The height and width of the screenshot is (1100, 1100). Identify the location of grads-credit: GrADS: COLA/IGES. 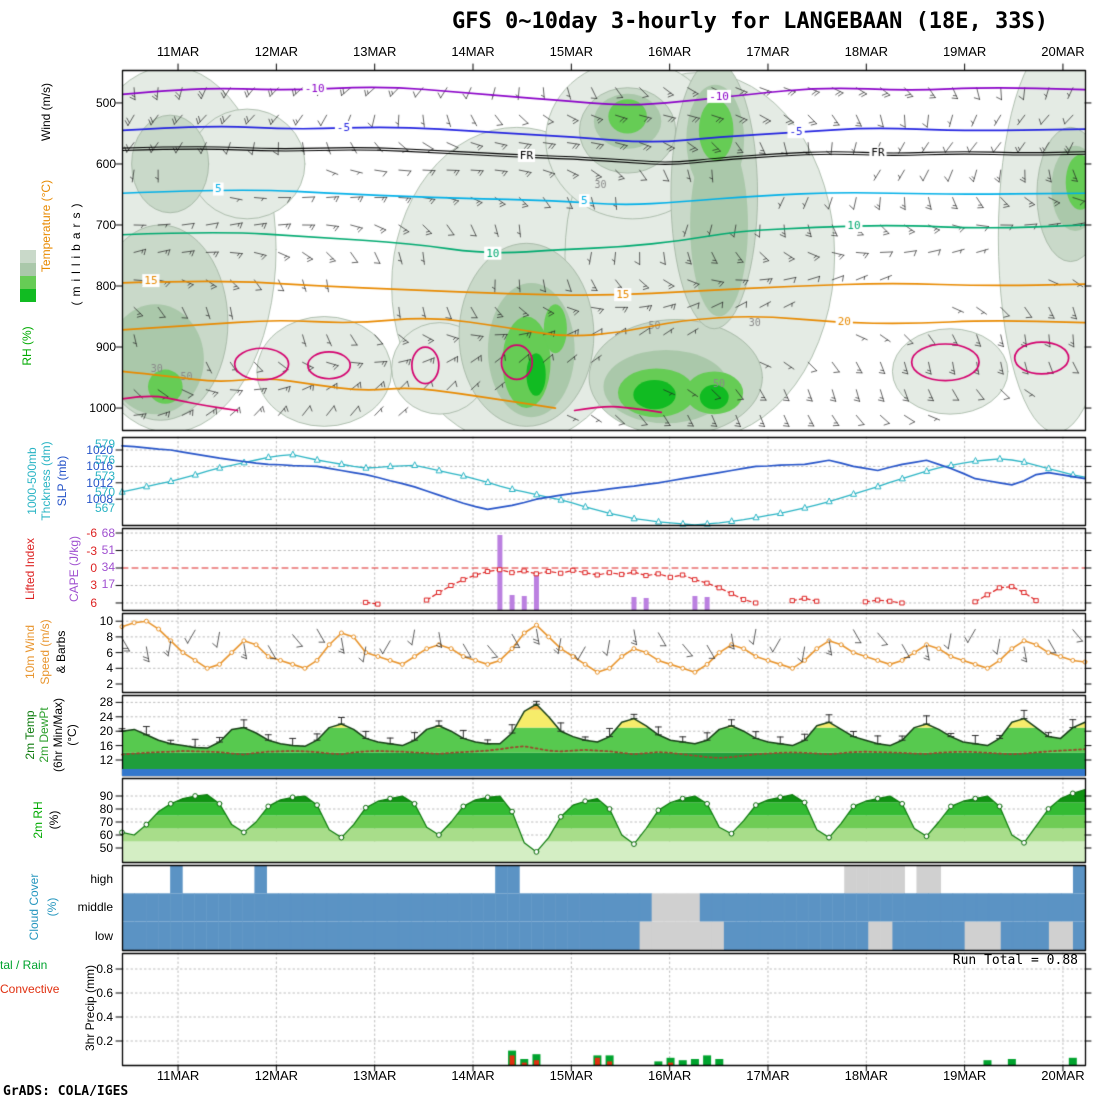
(66, 1091).